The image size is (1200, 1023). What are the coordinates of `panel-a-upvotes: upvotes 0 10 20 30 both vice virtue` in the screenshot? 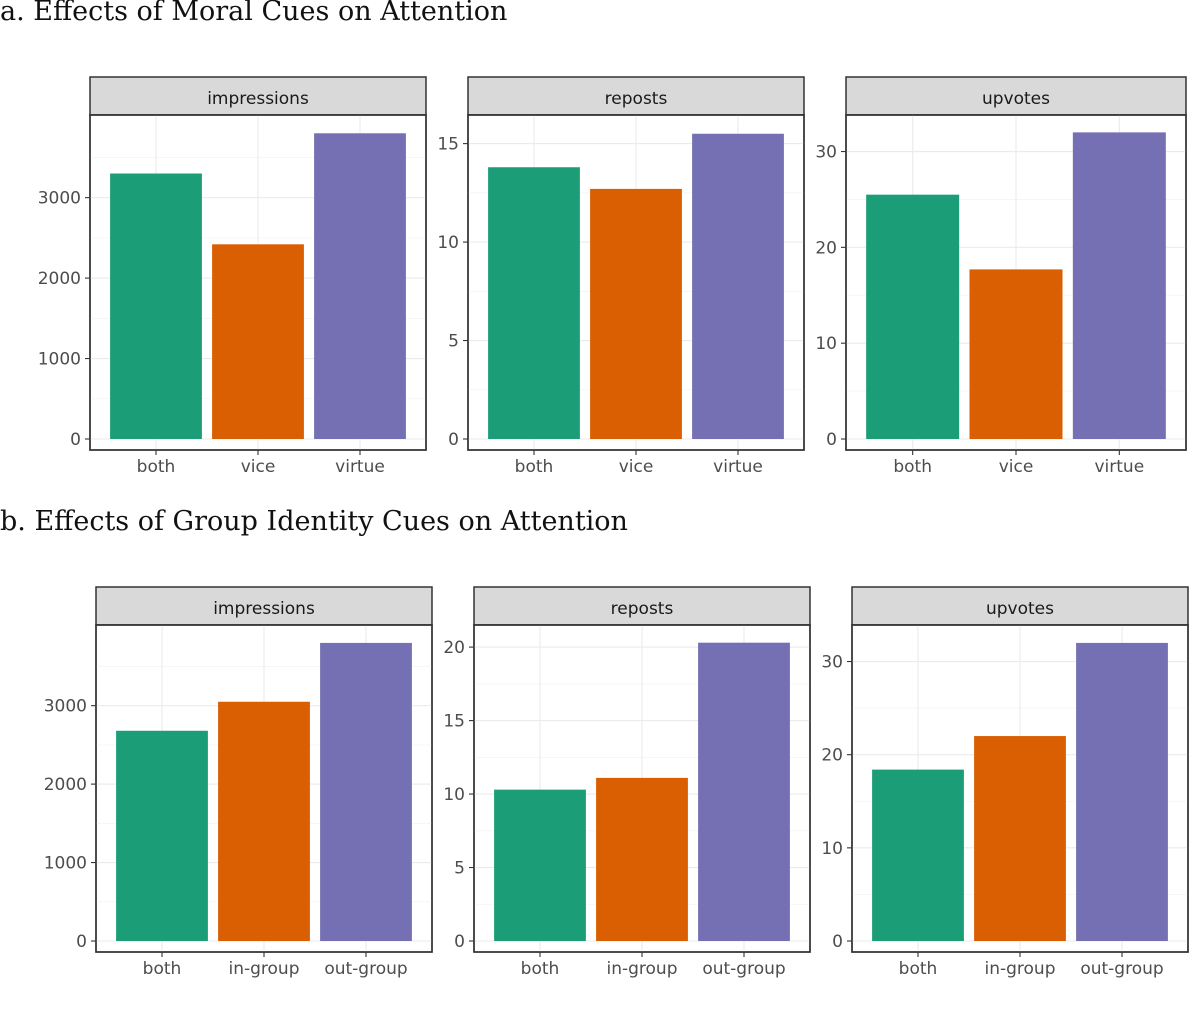 It's located at (1001, 276).